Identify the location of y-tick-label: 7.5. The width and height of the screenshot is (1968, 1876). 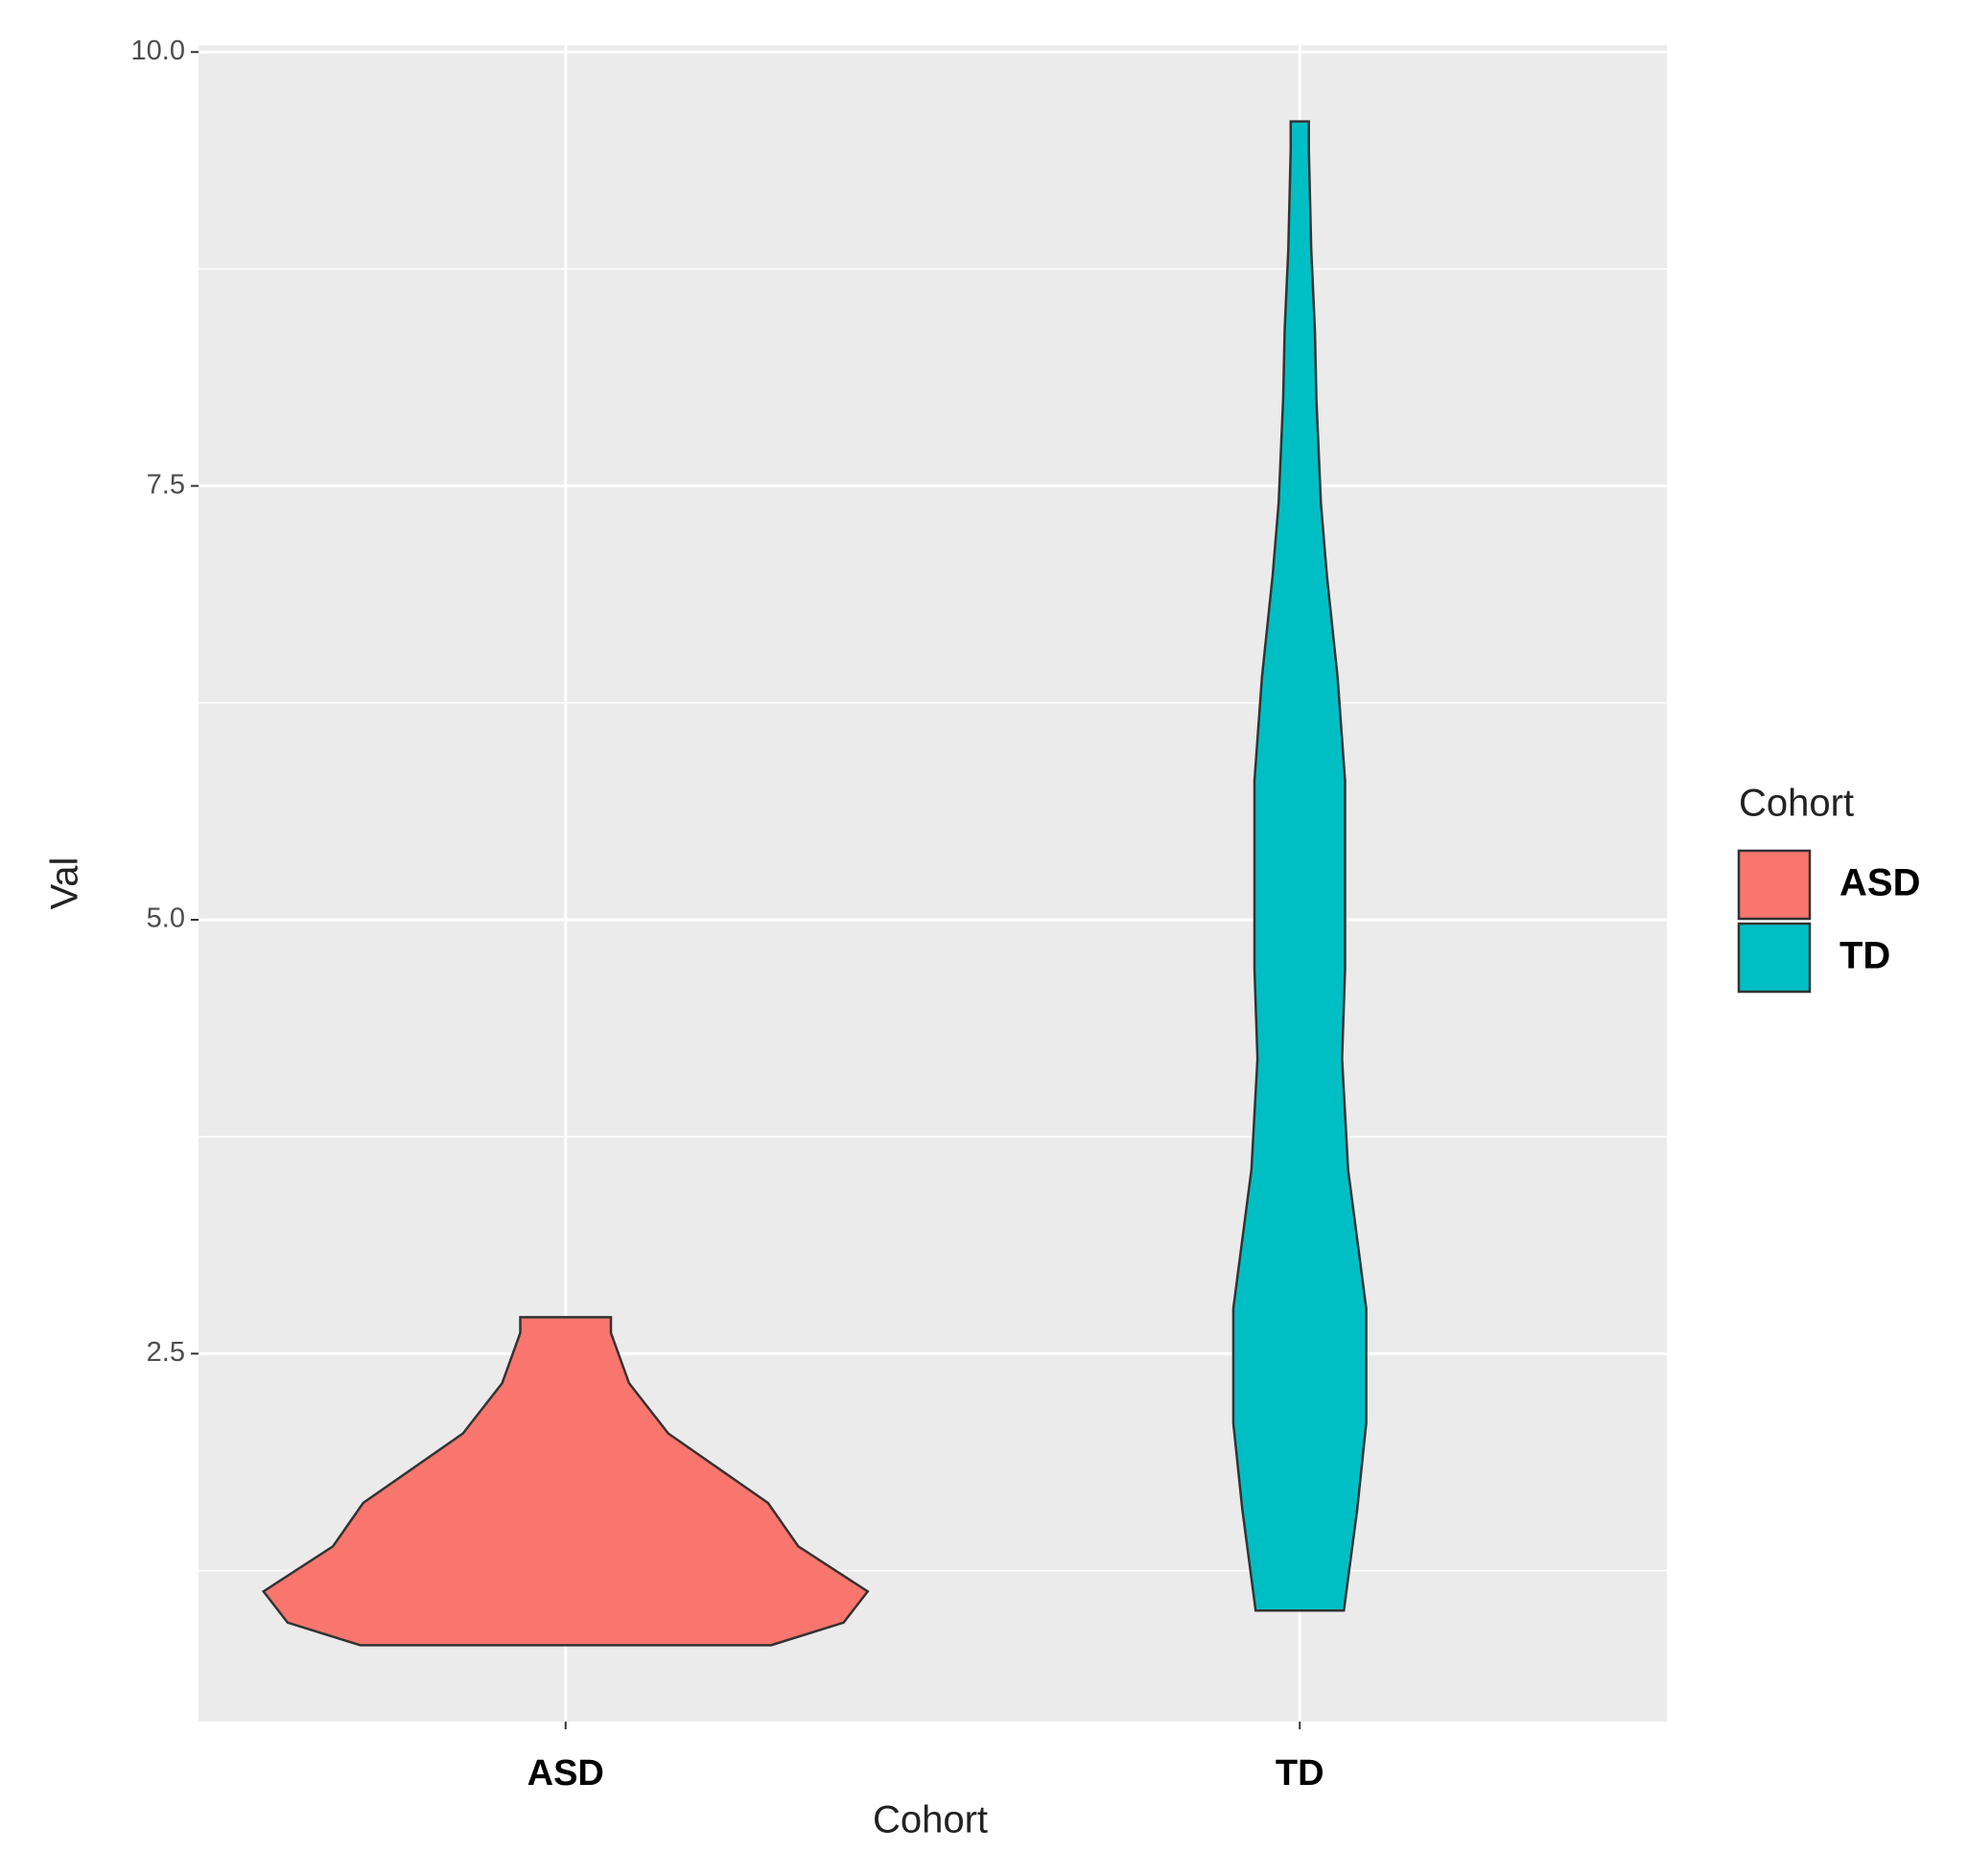
(166, 484).